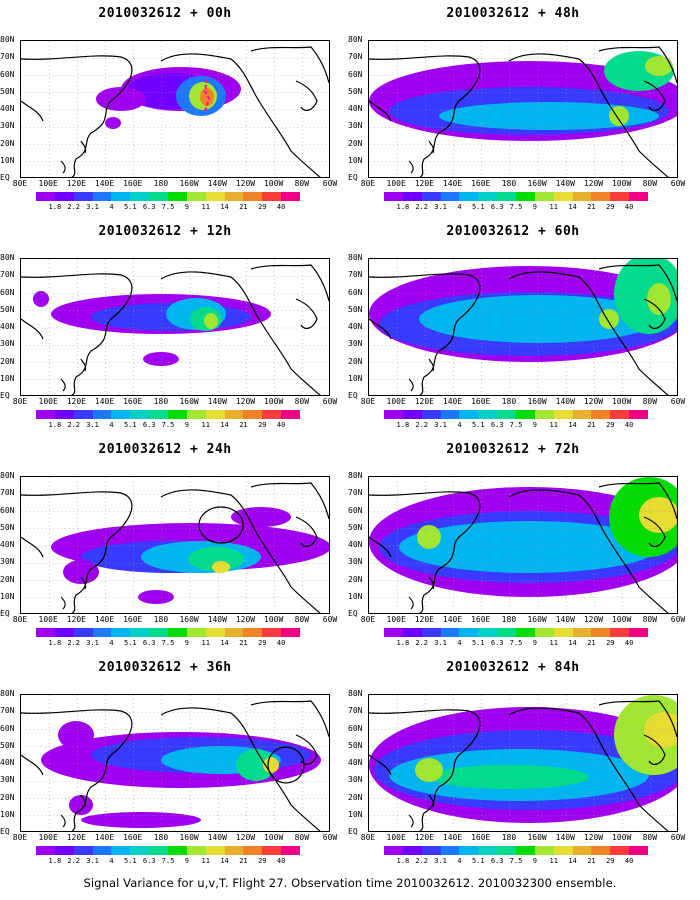 The height and width of the screenshot is (900, 700). I want to click on colorbar-label: 4, so click(459, 861).